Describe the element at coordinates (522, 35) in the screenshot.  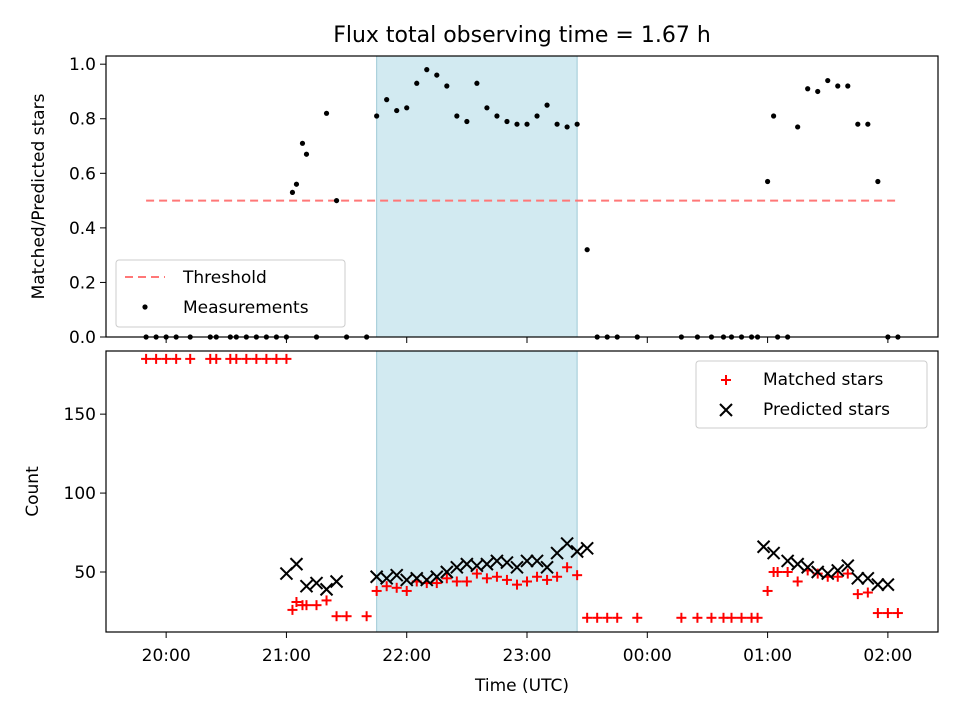
I see `chart-title: Flux total observing time = 1.67 h` at that location.